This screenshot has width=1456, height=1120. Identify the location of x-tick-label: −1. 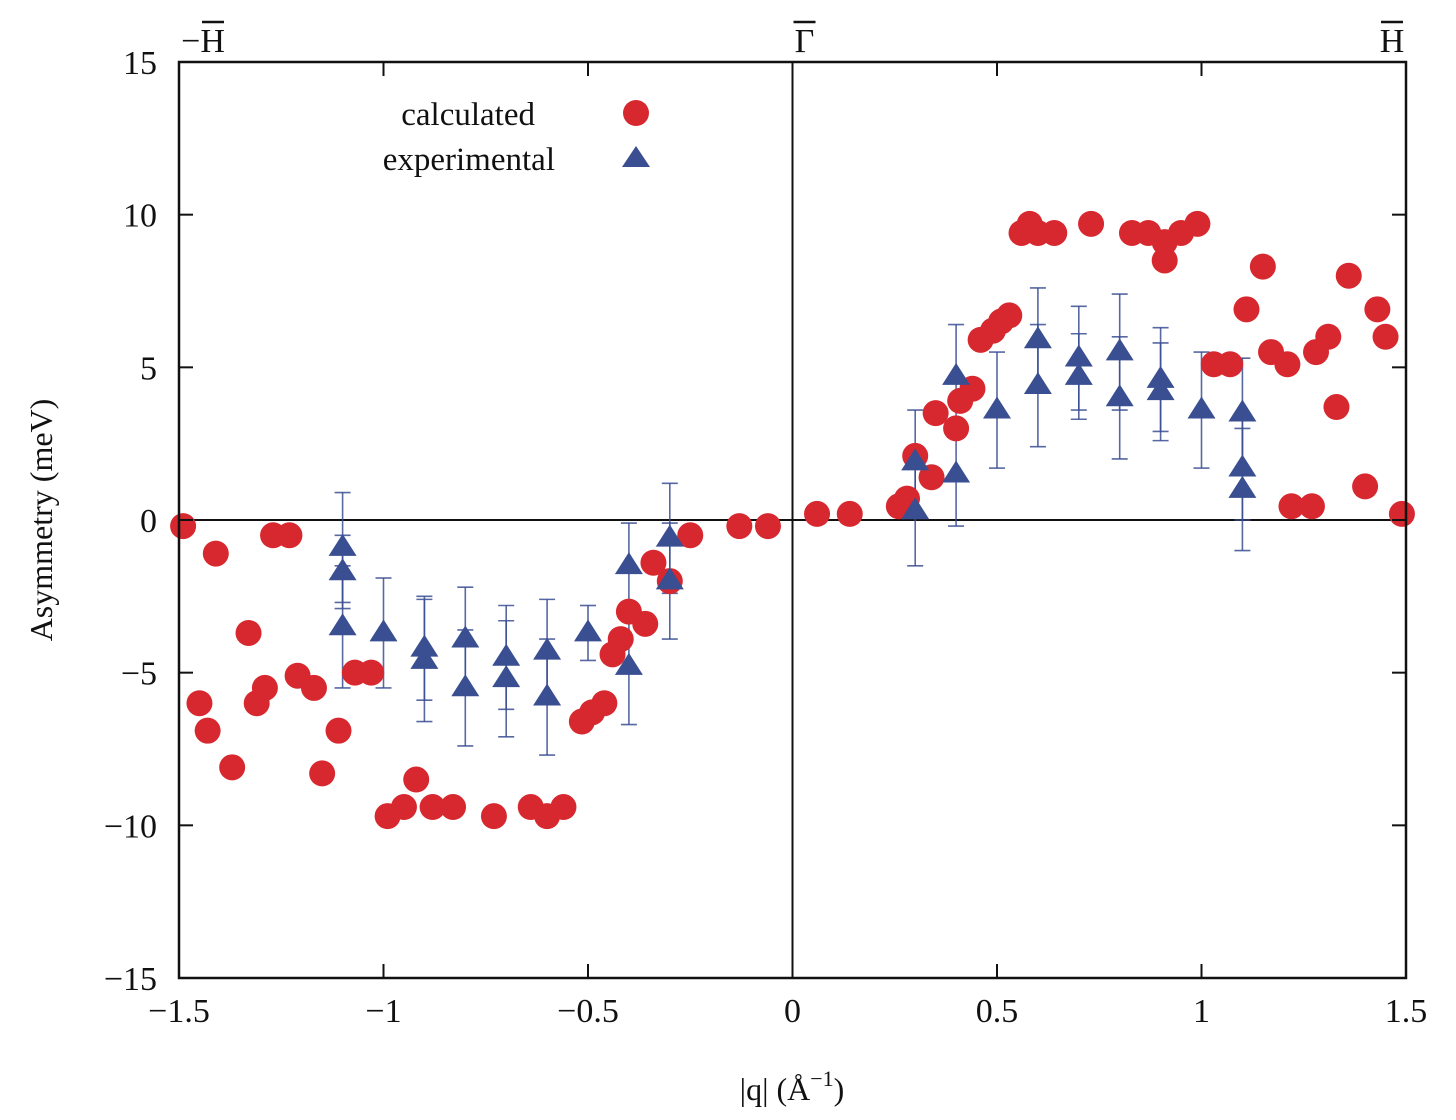
(383, 1011).